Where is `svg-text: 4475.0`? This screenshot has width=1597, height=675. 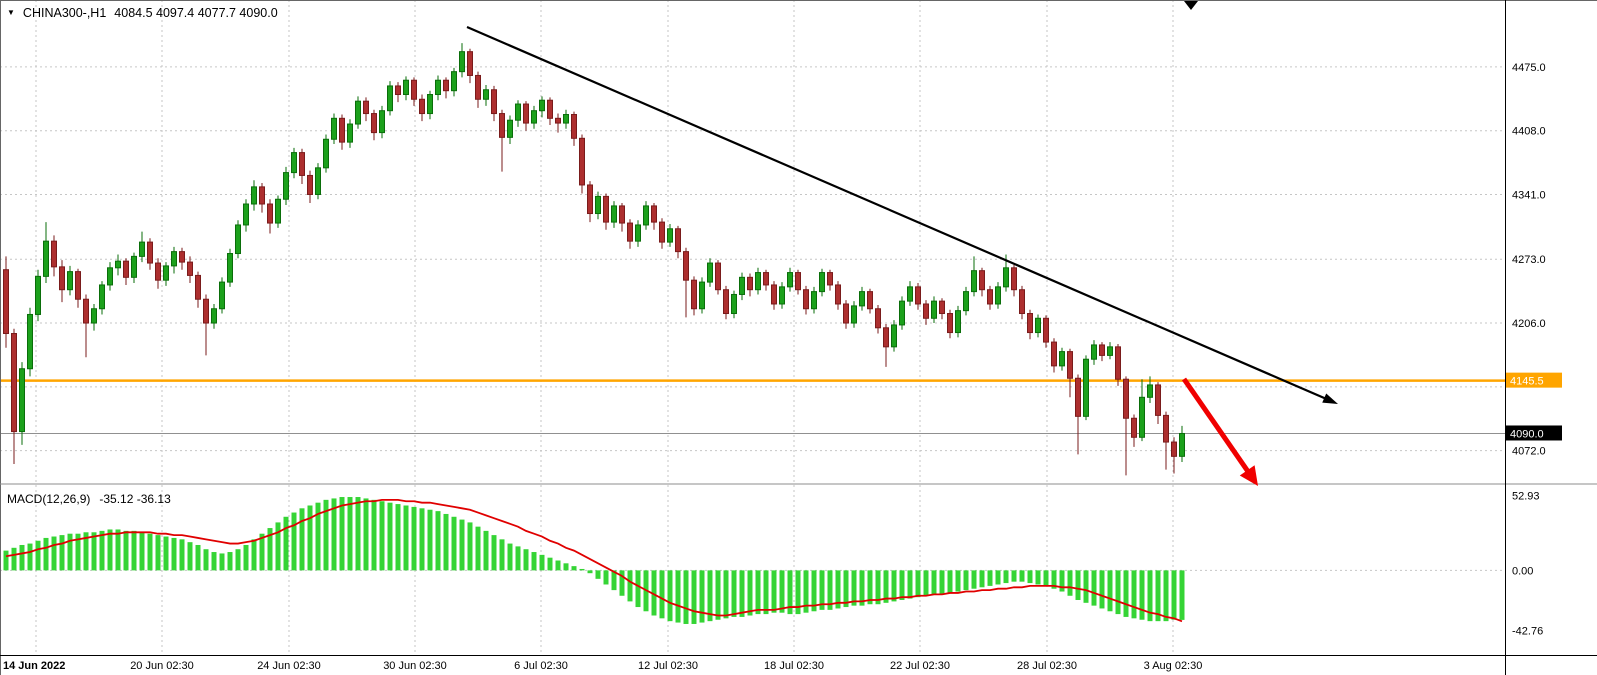
svg-text: 4475.0 is located at coordinates (1529, 68).